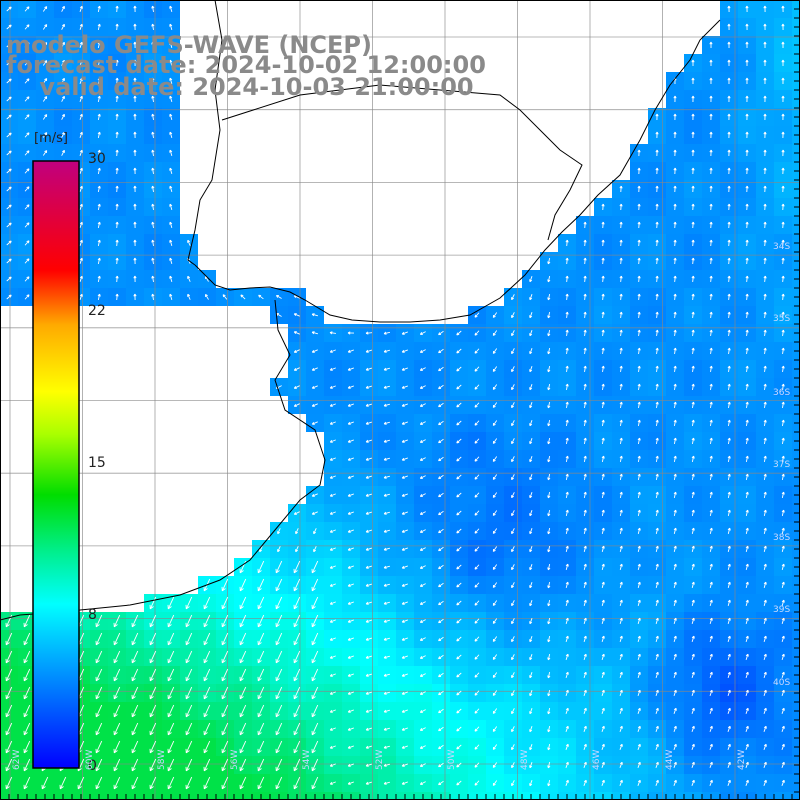  What do you see at coordinates (742, 759) in the screenshot?
I see `lon-label: 42W` at bounding box center [742, 759].